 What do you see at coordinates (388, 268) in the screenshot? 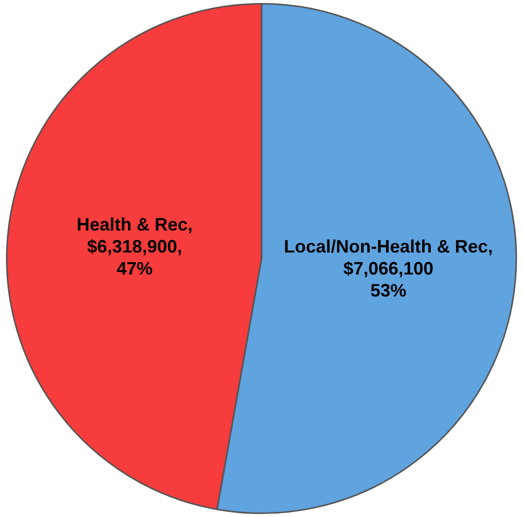
I see `slice-label: Local/Non-Health & Rec, $7,066,100 53%` at bounding box center [388, 268].